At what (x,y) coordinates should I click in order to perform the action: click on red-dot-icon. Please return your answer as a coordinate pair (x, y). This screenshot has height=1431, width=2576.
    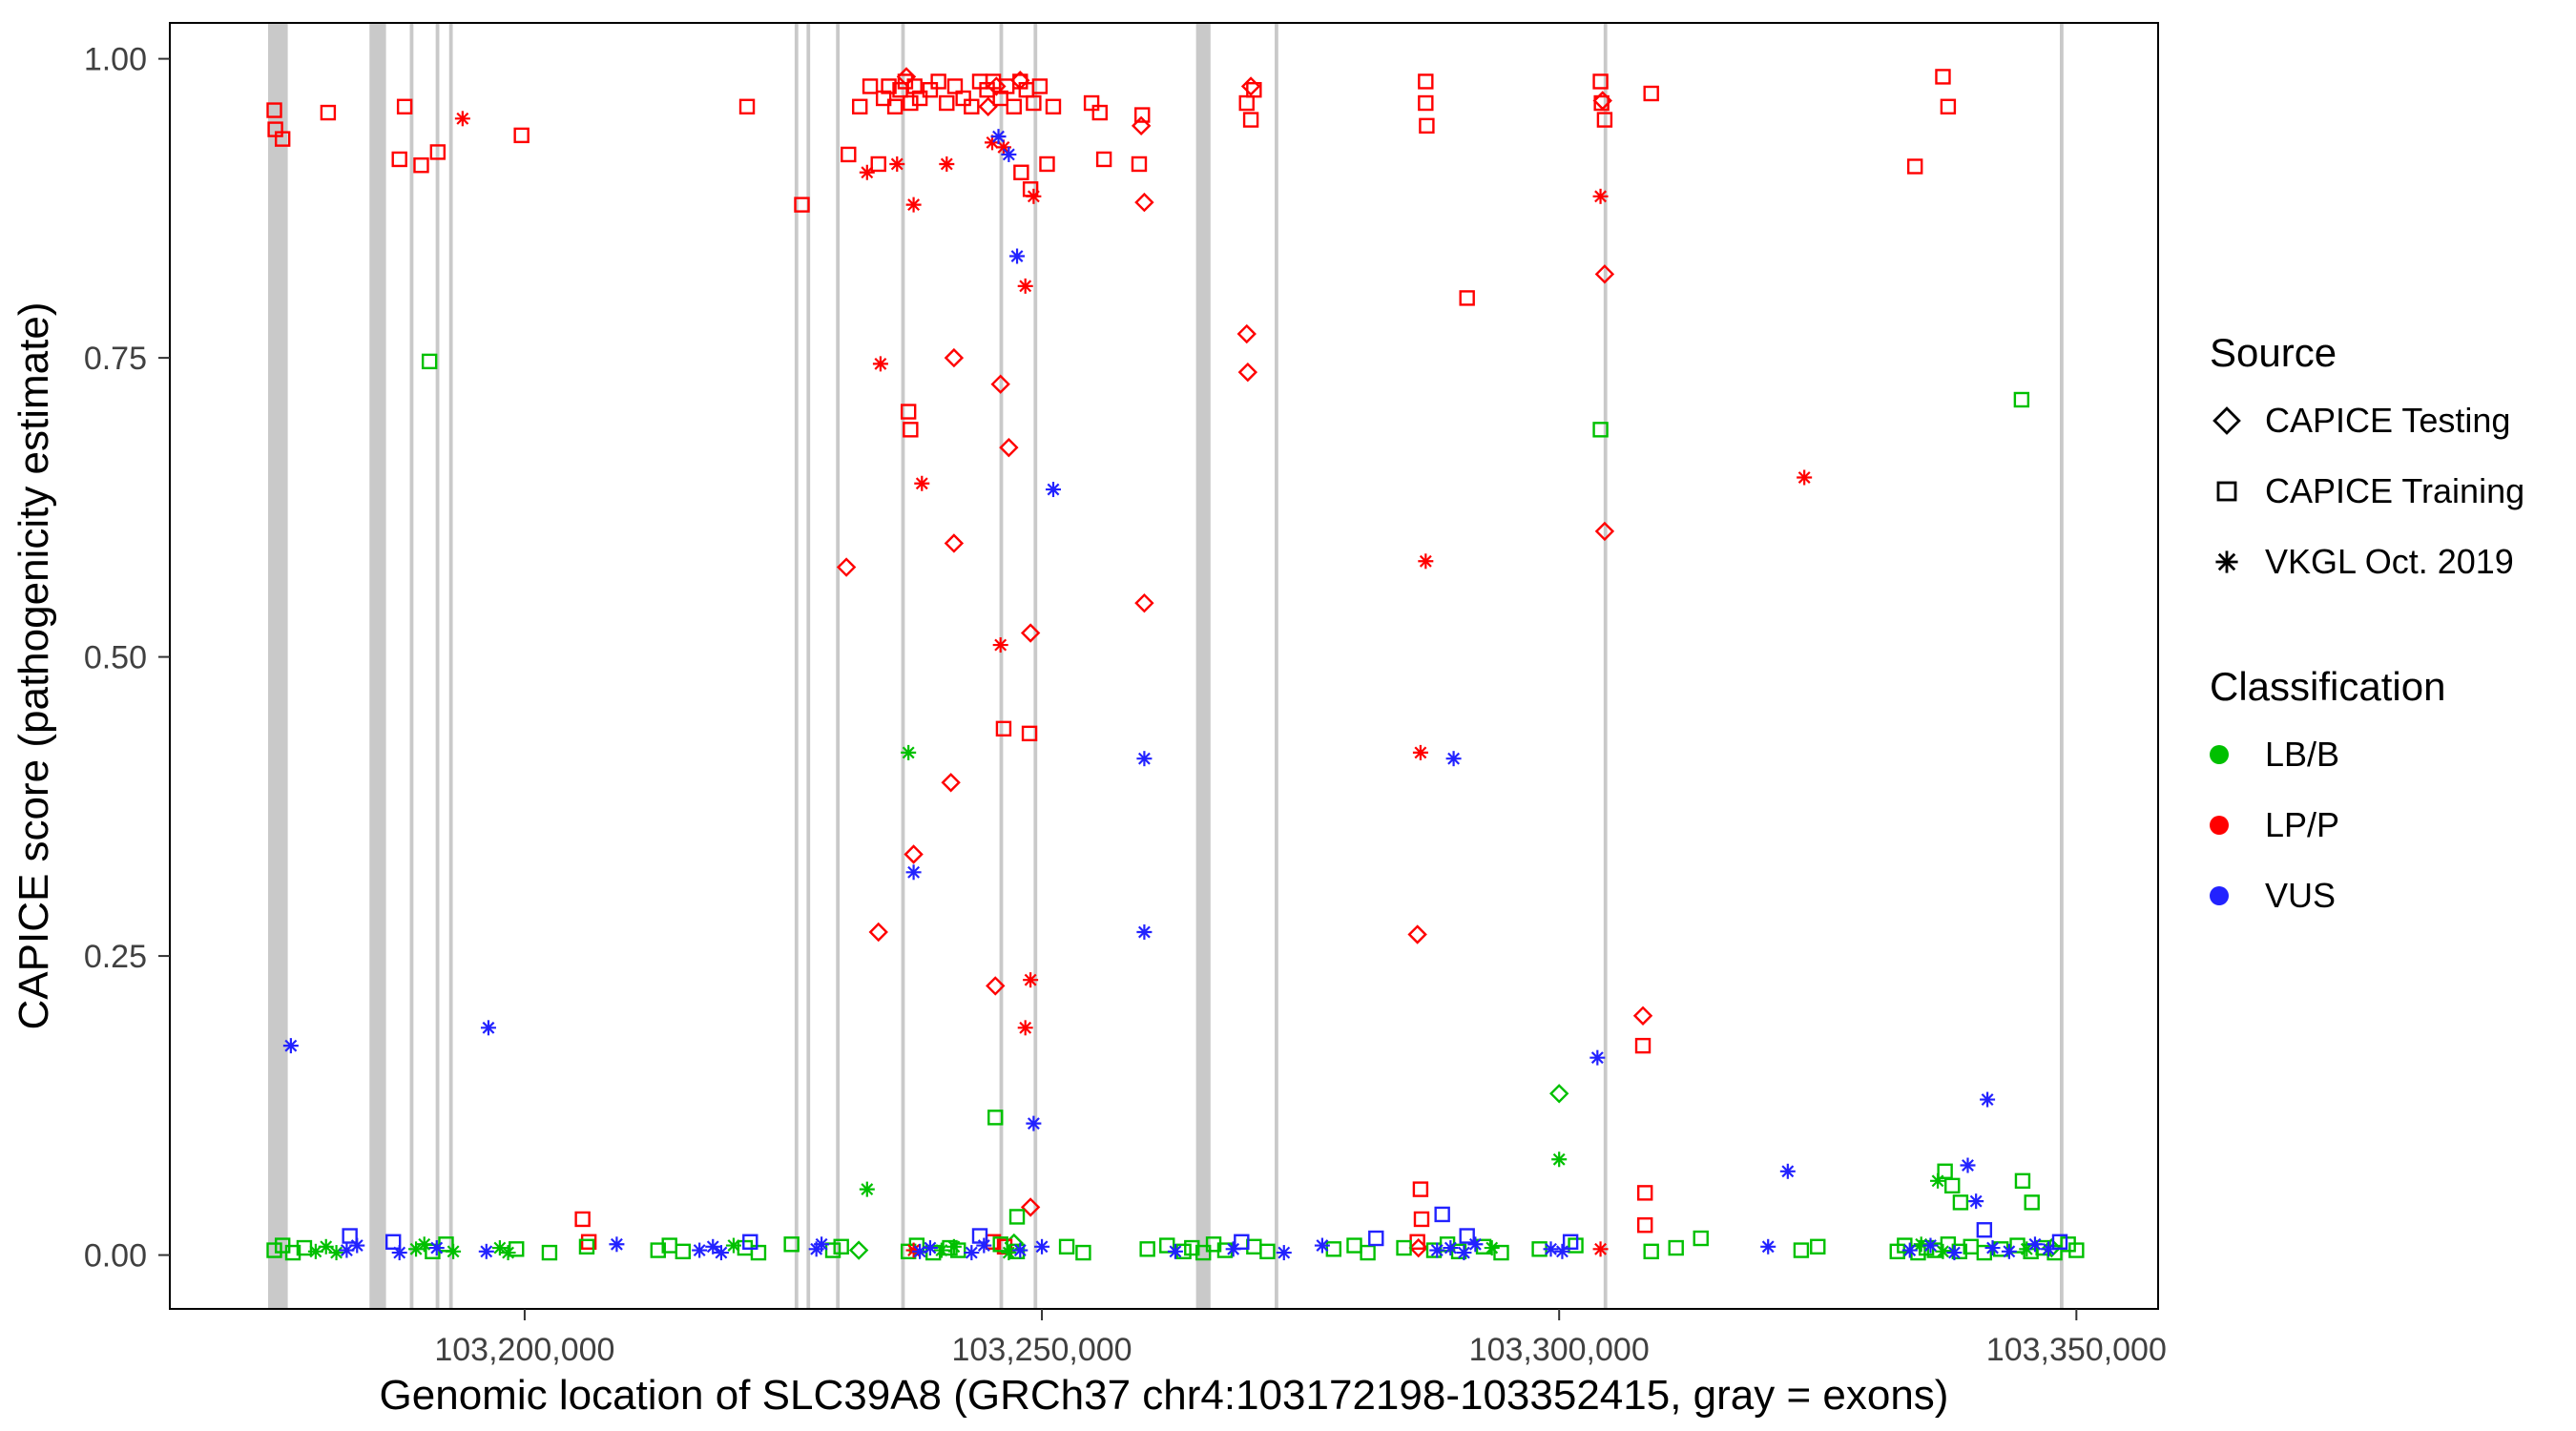
    Looking at the image, I should click on (2231, 825).